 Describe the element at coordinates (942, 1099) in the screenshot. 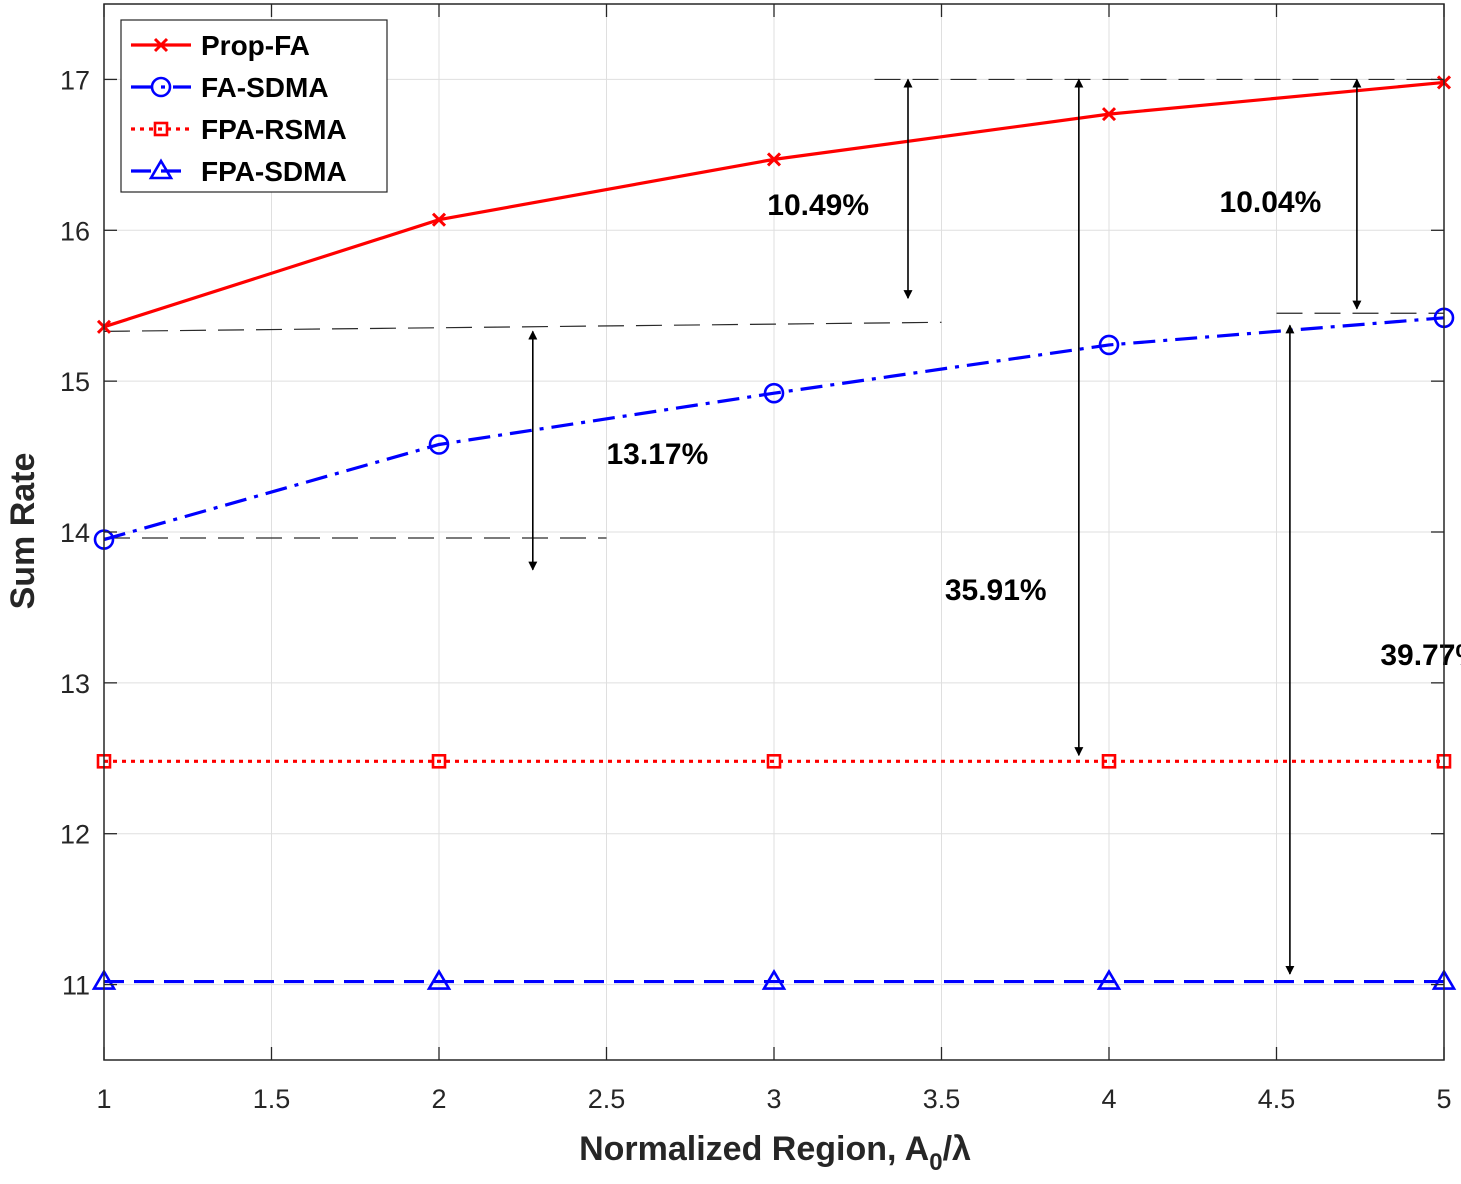

I see `x-tick-label: 3.5` at that location.